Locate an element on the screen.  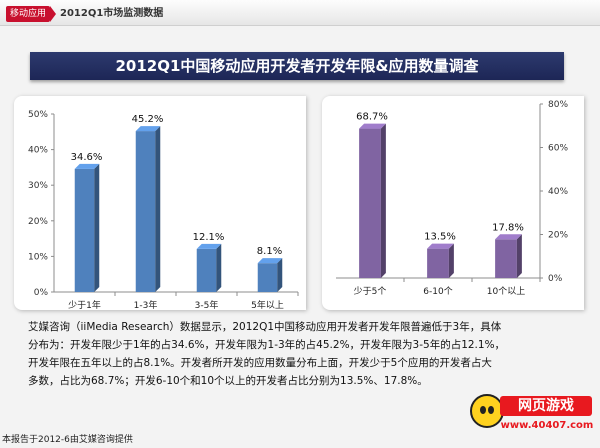
y-tick-label: 30% is located at coordinates (38, 186).